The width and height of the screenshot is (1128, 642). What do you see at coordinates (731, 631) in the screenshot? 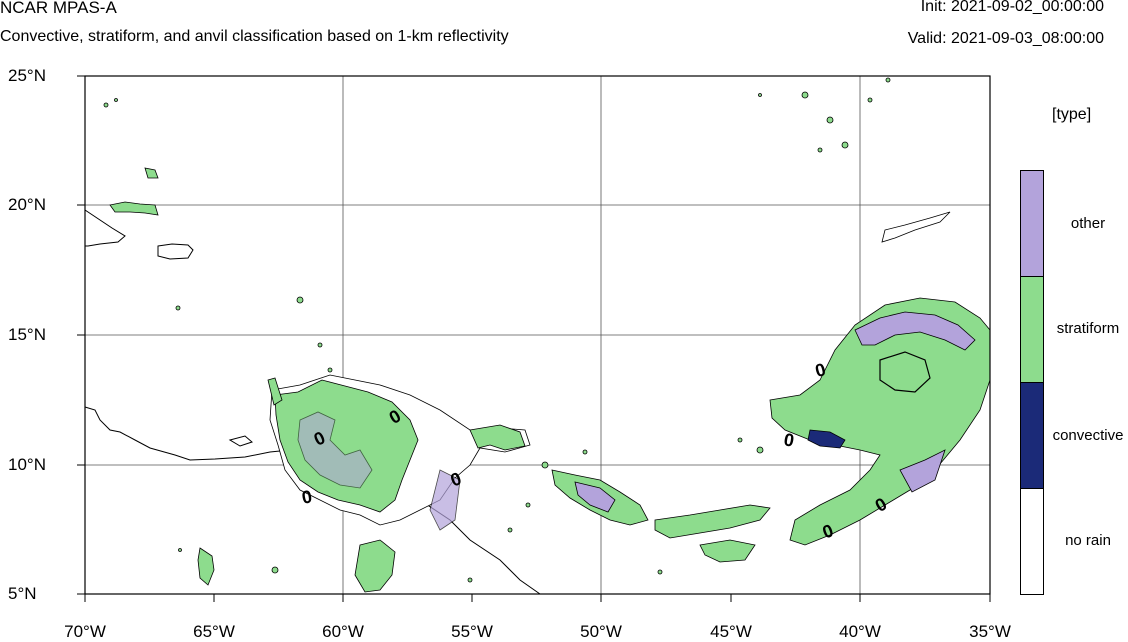
I see `lon-tick-label: 45°W` at bounding box center [731, 631].